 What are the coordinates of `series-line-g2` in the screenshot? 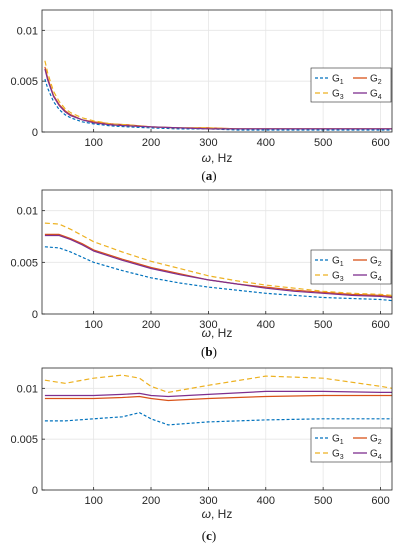 It's located at (218, 398).